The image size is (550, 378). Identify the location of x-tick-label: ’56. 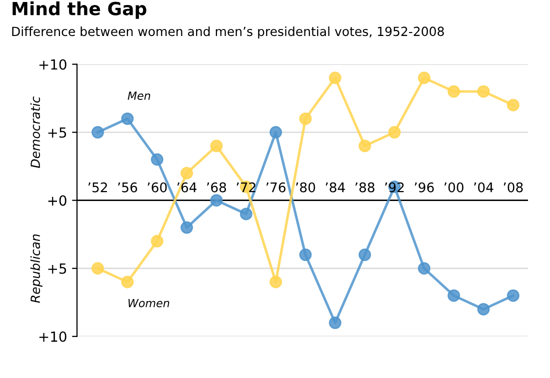
(128, 187).